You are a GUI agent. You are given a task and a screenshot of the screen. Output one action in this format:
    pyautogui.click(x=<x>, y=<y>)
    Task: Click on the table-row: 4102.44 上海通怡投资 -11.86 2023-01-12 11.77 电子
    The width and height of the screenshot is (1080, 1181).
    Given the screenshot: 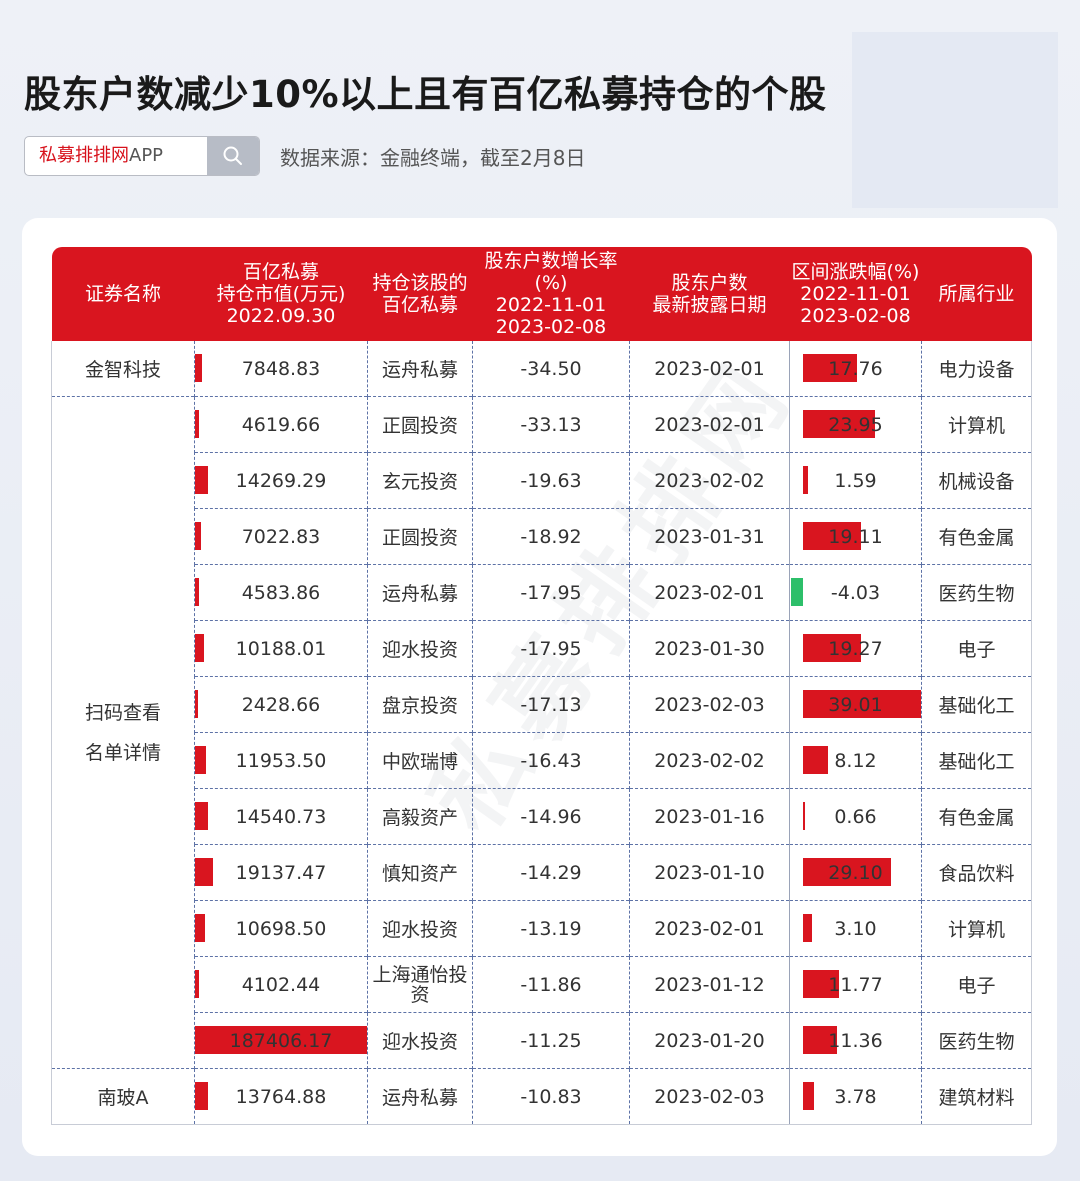 What is the action you would take?
    pyautogui.click(x=542, y=984)
    